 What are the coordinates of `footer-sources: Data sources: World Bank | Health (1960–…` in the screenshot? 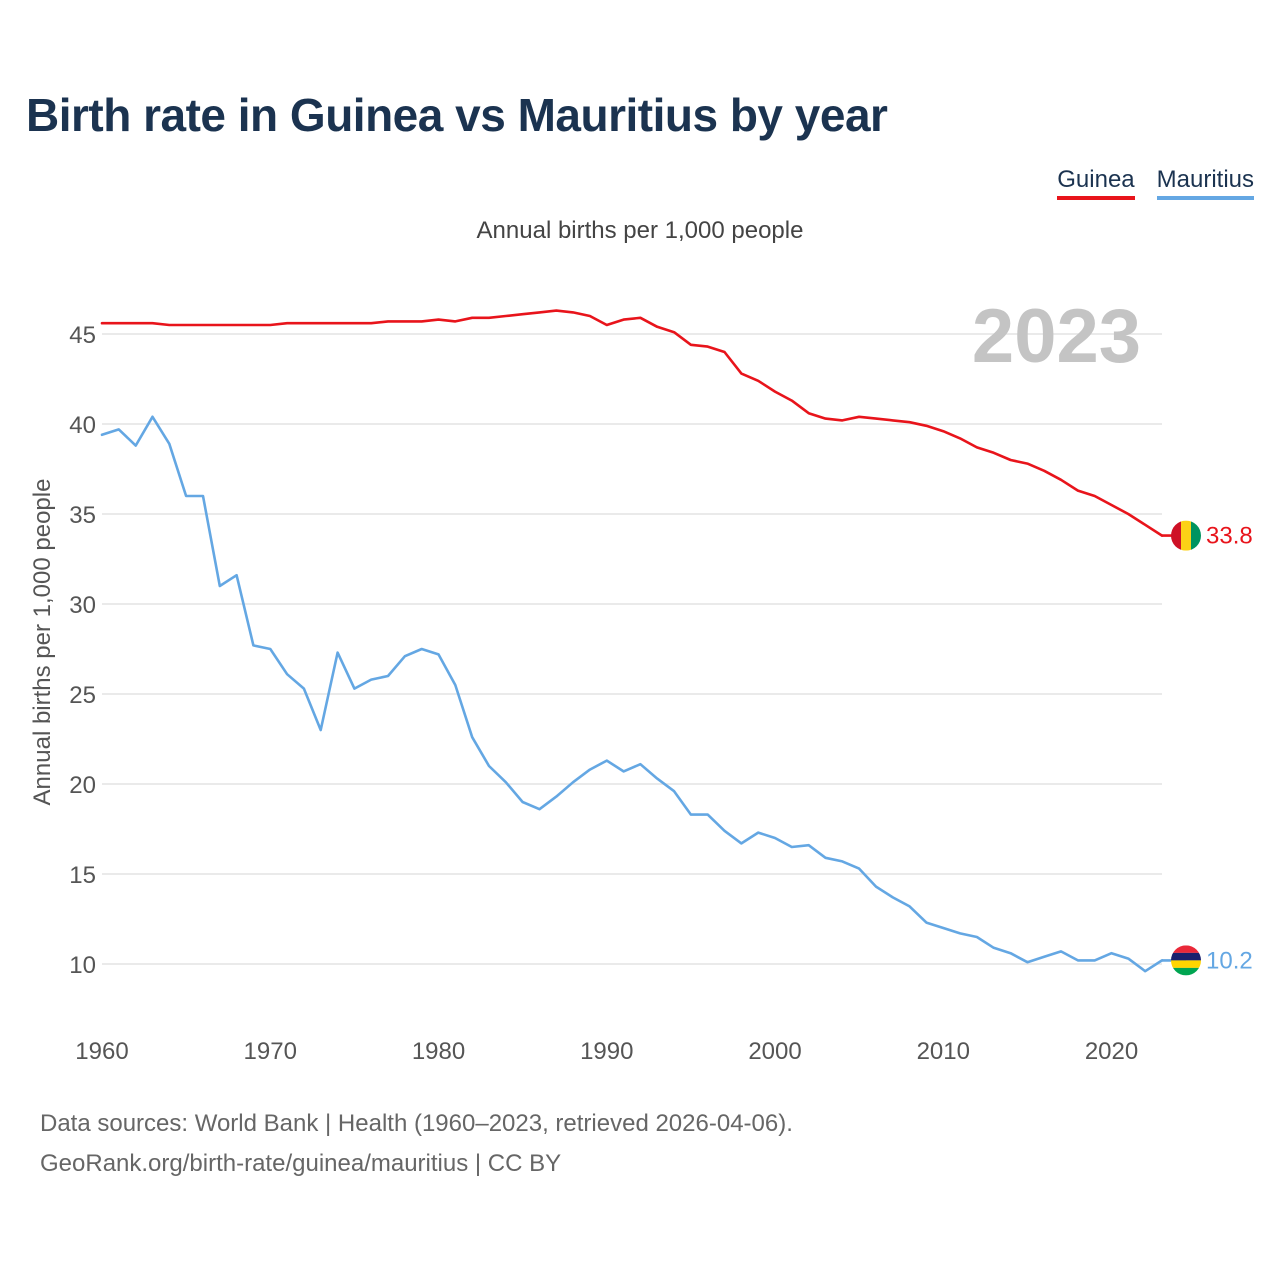 It's located at (416, 1123).